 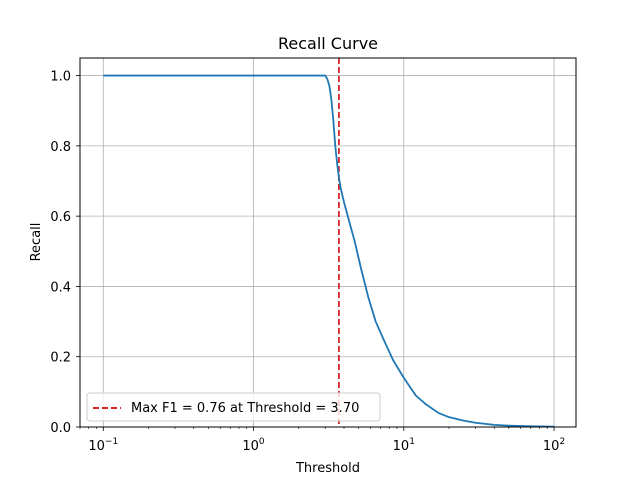 I want to click on legend-label-threshold: Max F1 = 0.76 at Threshold = 3.70, so click(x=245, y=408).